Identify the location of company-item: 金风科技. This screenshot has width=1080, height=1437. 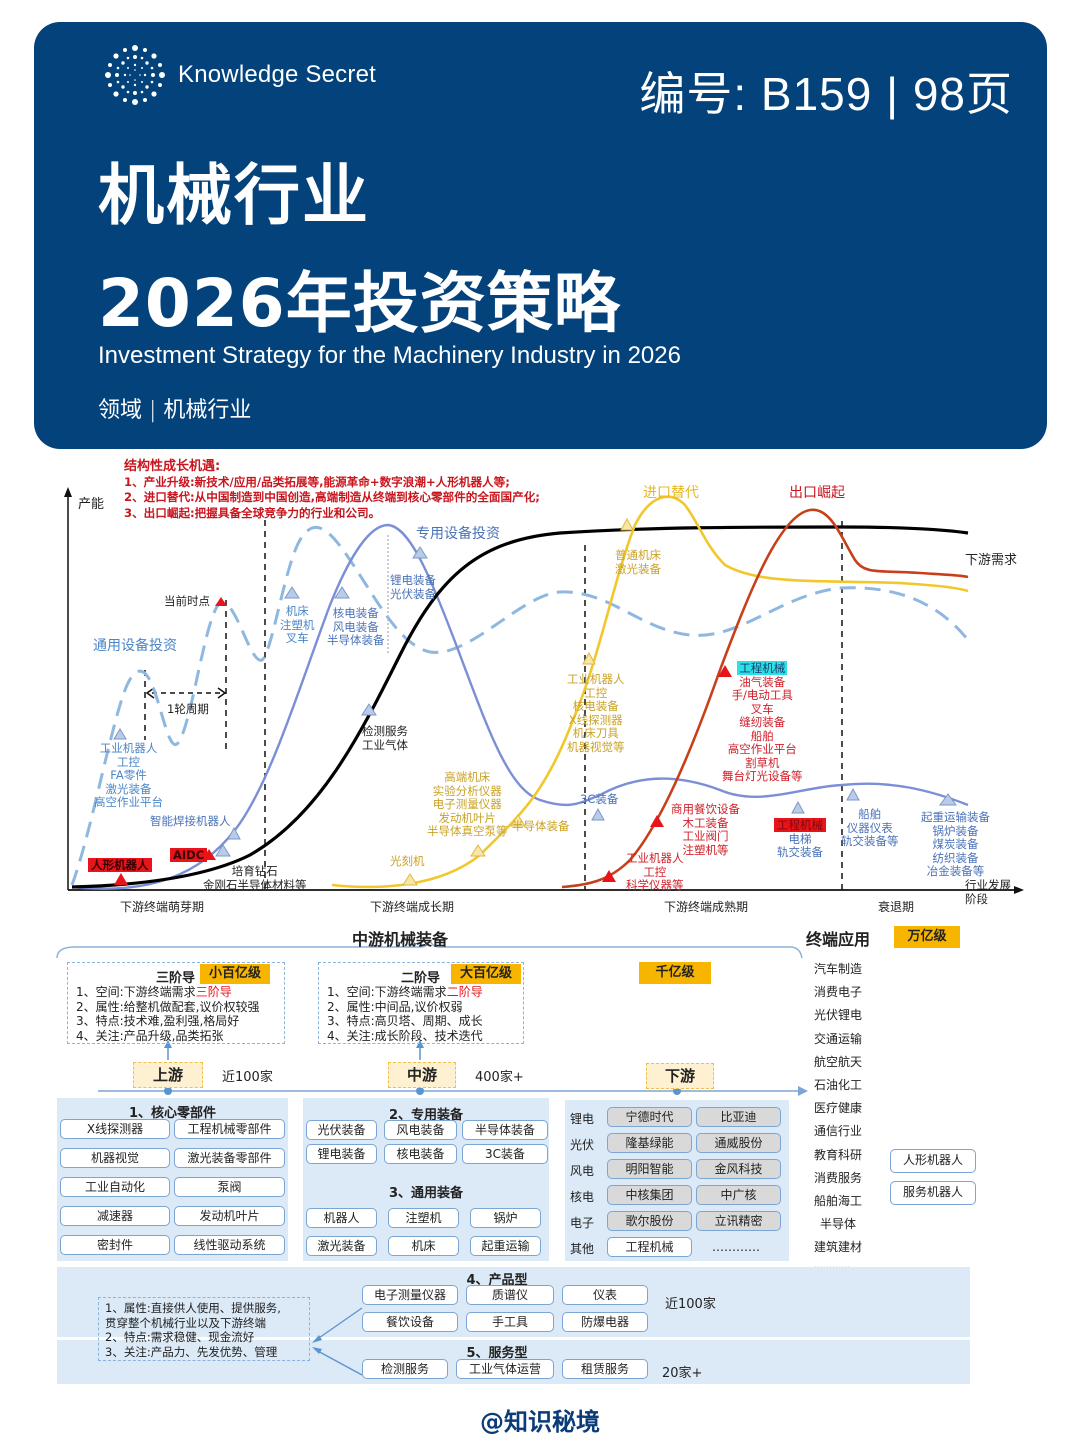
(738, 1169).